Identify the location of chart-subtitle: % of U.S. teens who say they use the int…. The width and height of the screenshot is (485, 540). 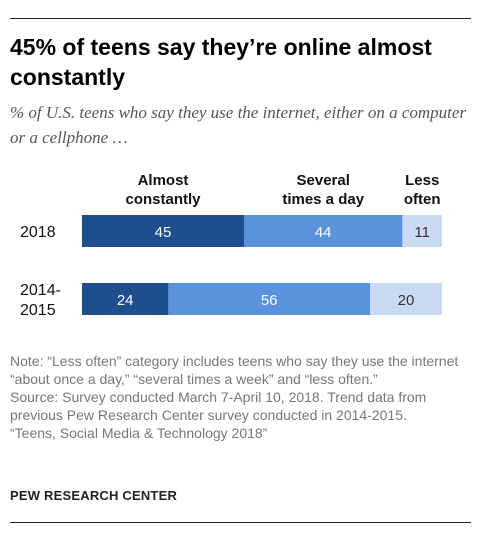
(238, 125).